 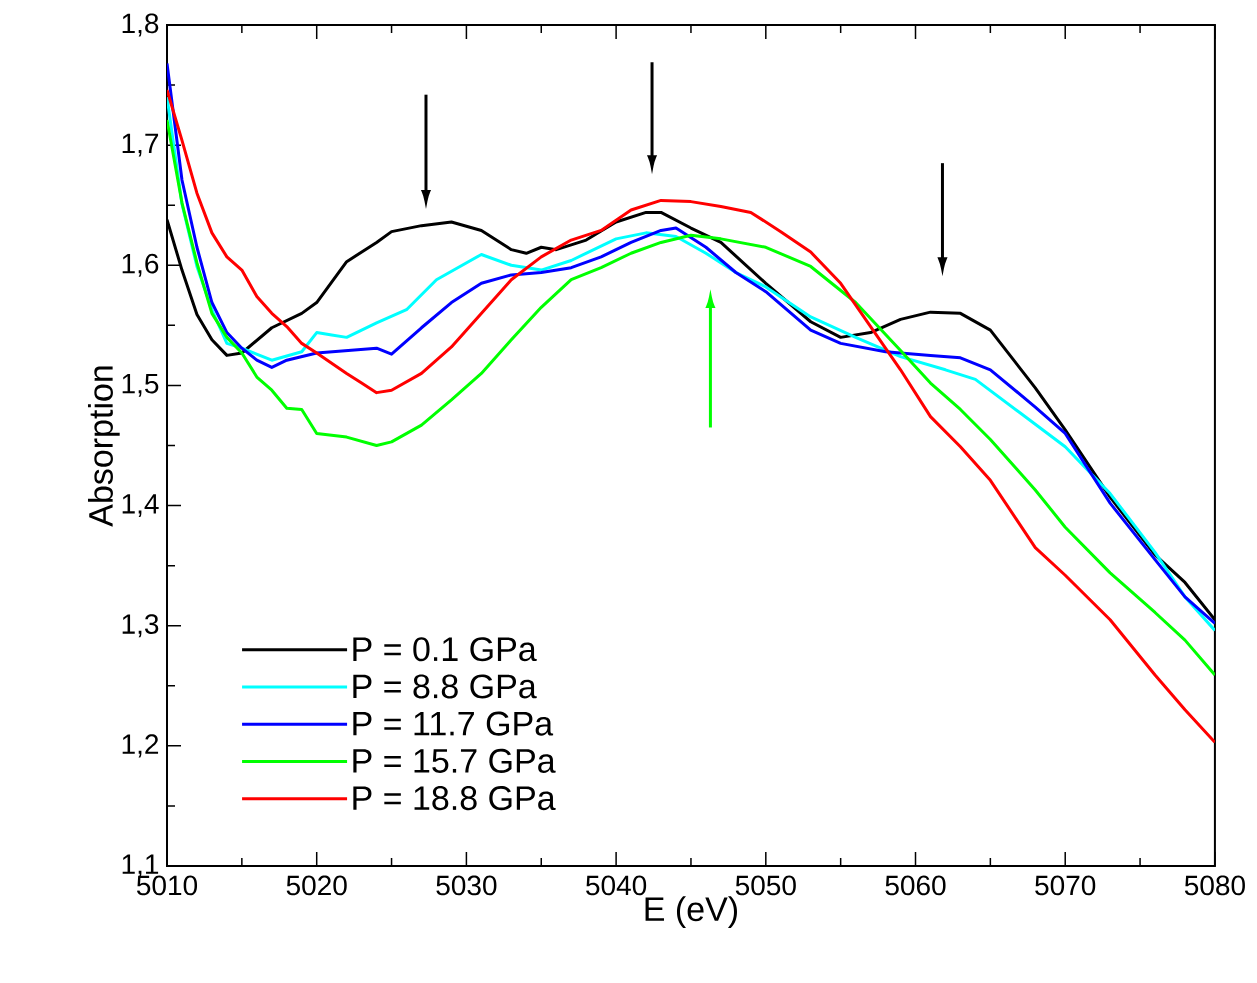 What do you see at coordinates (316, 885) in the screenshot?
I see `x-tick-label: 5020` at bounding box center [316, 885].